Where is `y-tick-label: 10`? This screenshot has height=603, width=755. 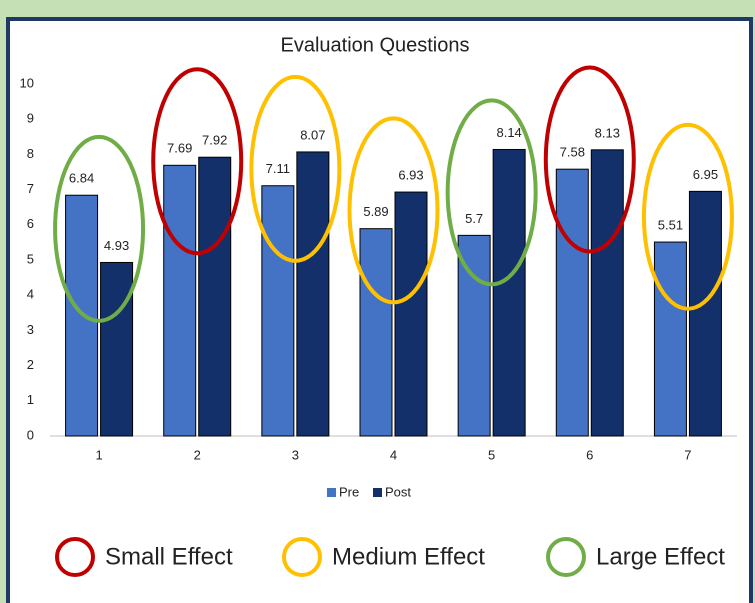 y-tick-label: 10 is located at coordinates (27, 82).